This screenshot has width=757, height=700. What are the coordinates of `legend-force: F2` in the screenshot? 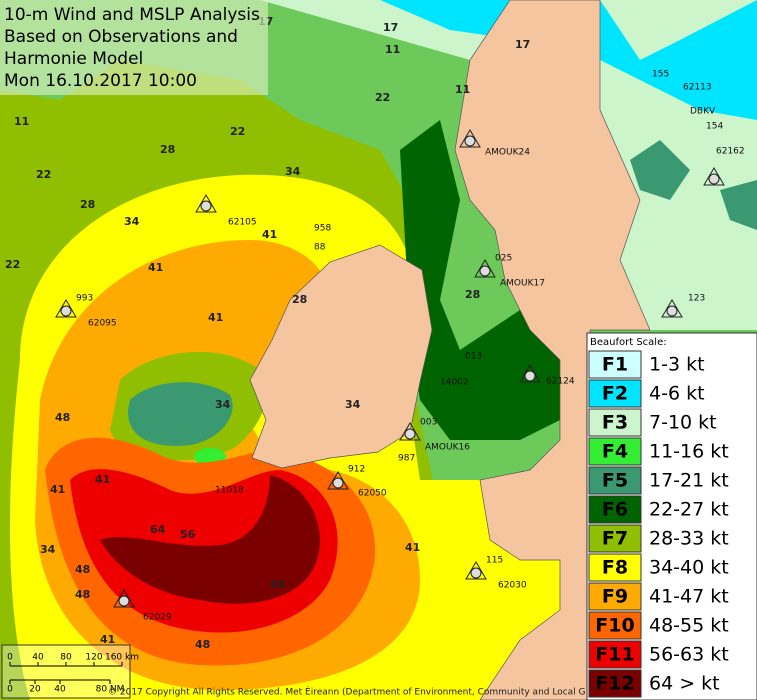 It's located at (615, 394).